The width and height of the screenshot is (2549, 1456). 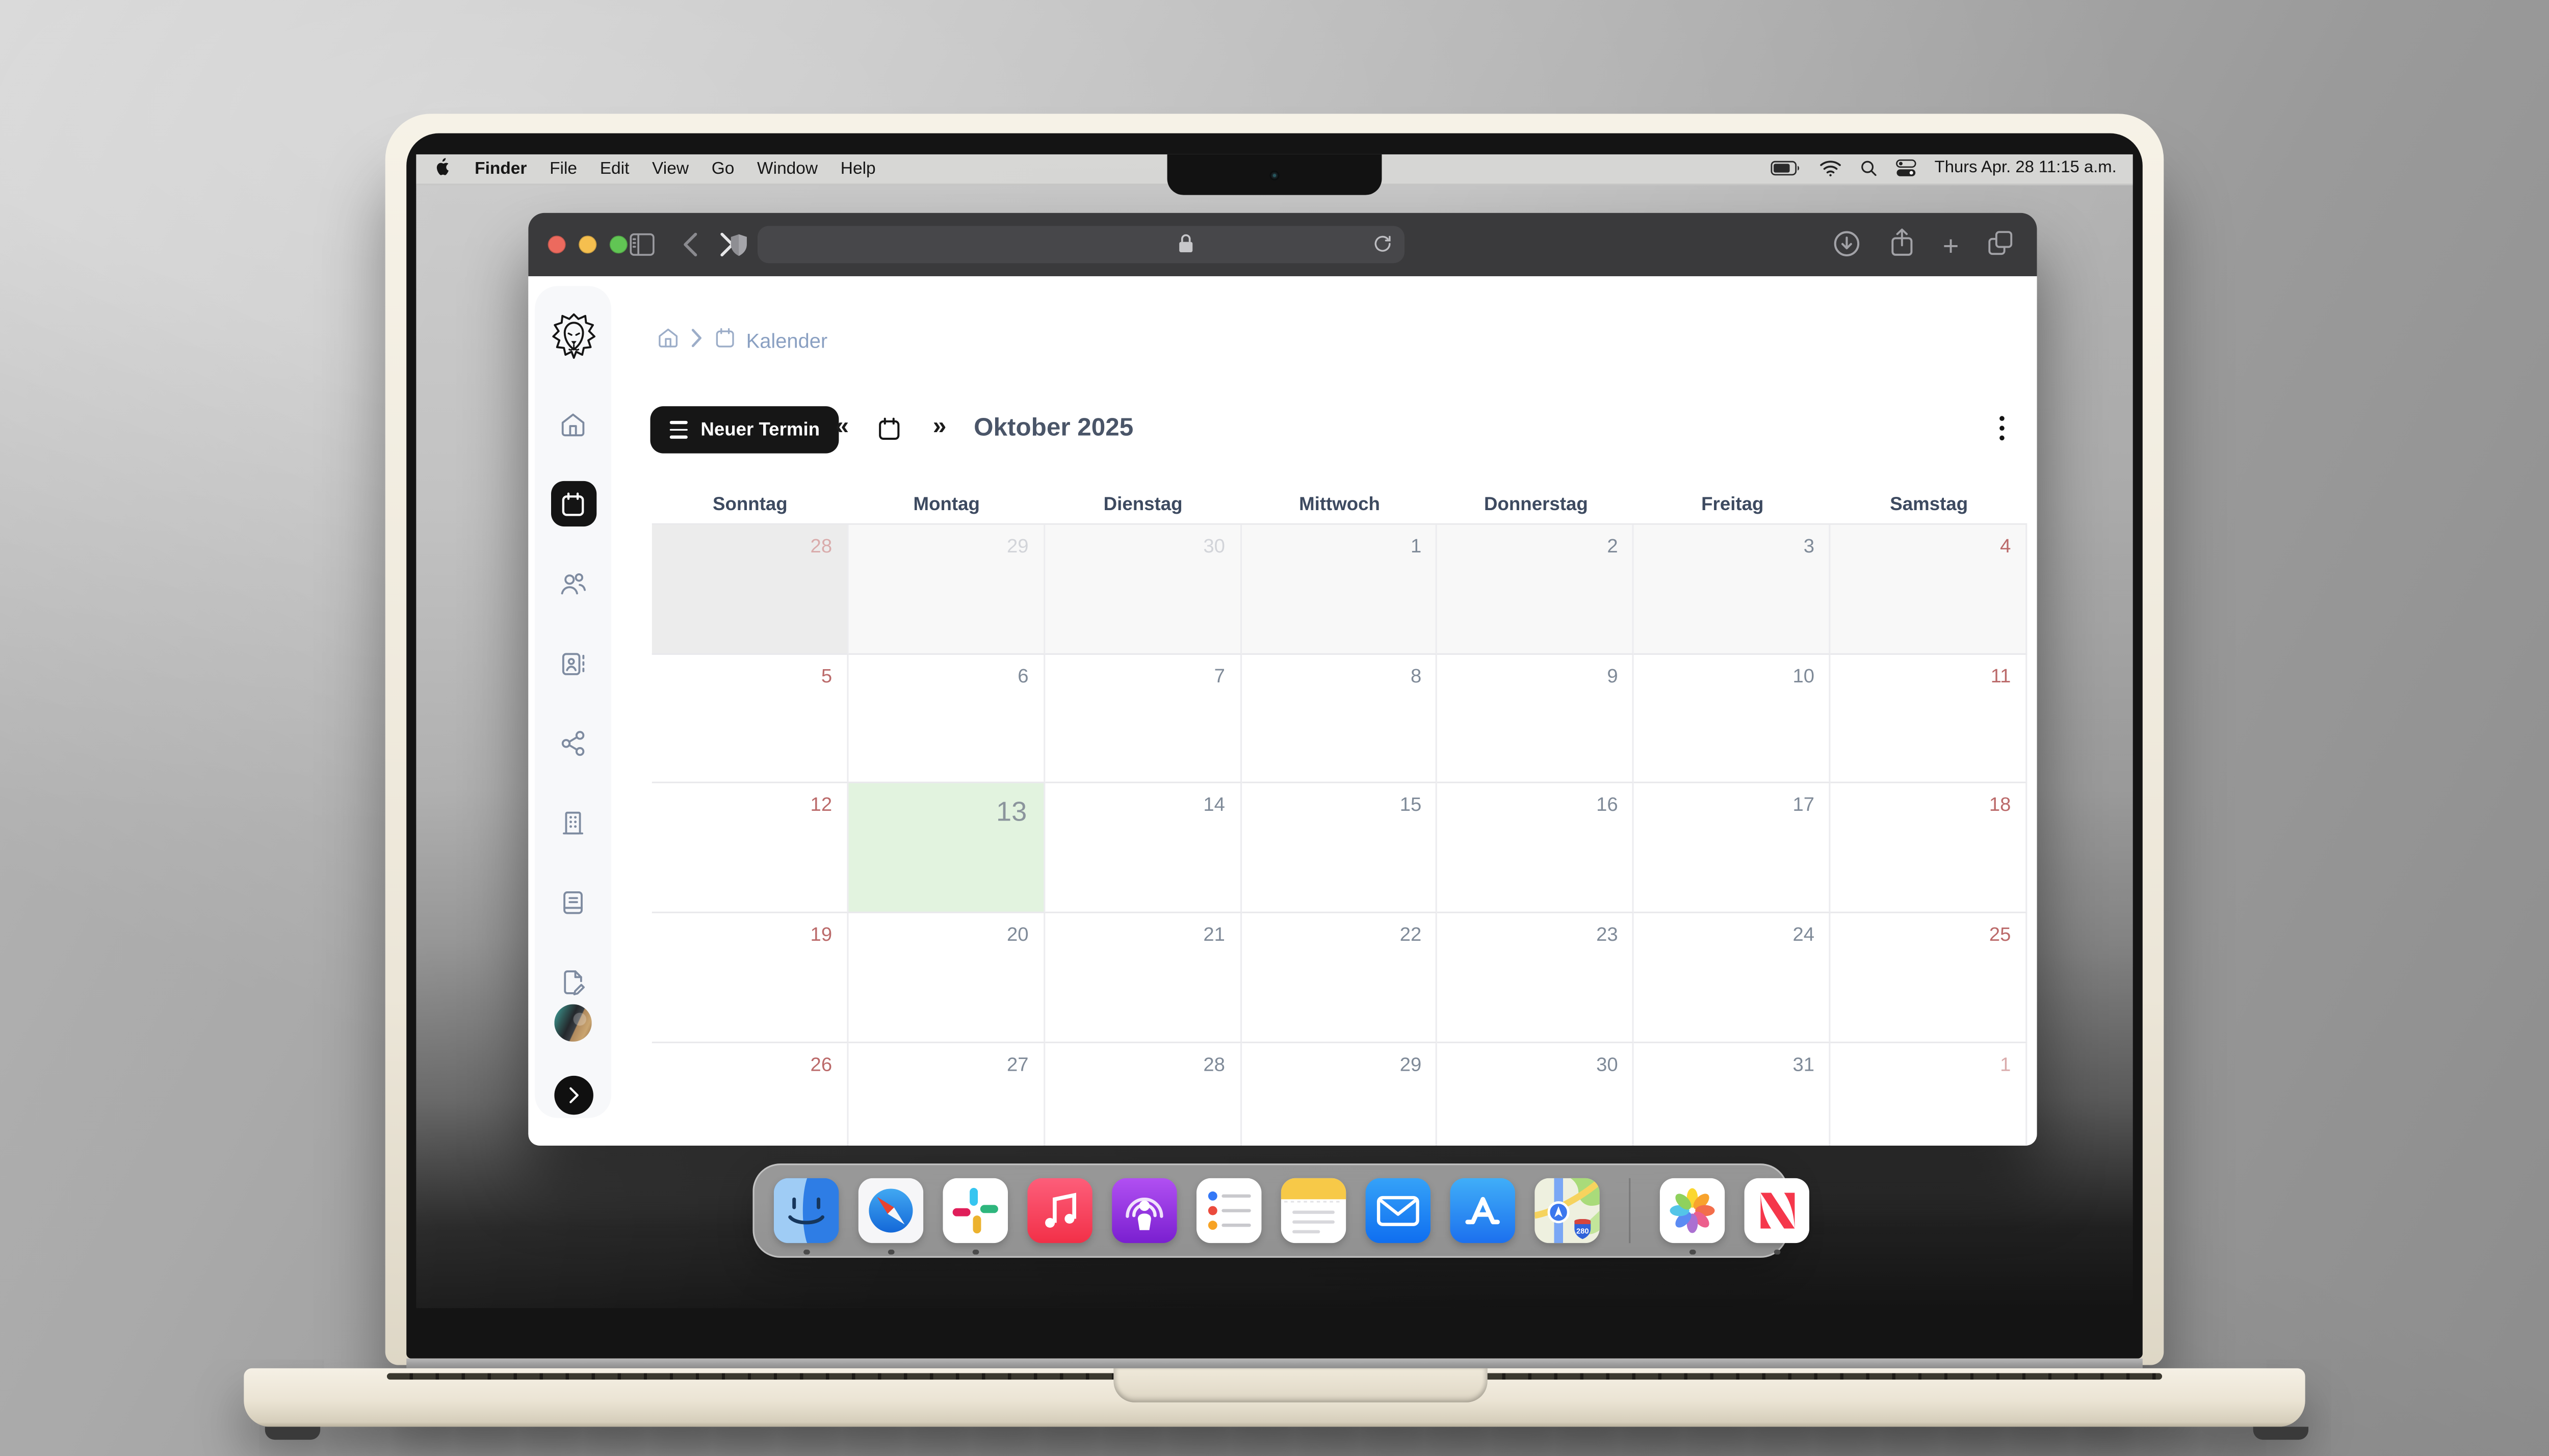 I want to click on menu-bar-clock: Thurs Apr. 28 11:15 a.m., so click(x=2025, y=169).